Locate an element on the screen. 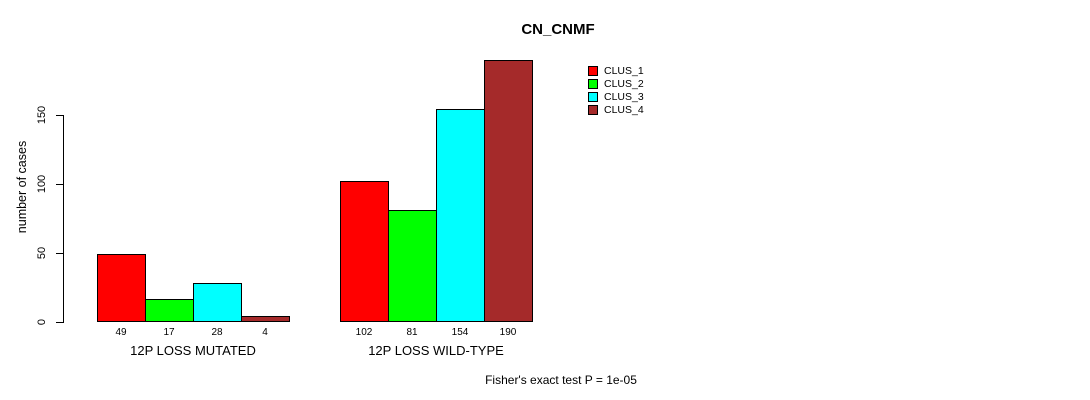 The width and height of the screenshot is (1090, 400). bar-value-label: 28 is located at coordinates (217, 332).